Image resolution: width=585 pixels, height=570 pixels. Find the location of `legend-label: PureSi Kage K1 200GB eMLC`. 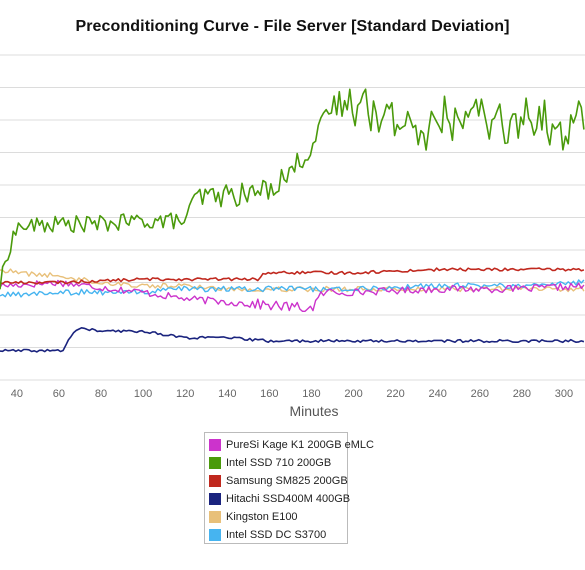

legend-label: PureSi Kage K1 200GB eMLC is located at coordinates (300, 445).